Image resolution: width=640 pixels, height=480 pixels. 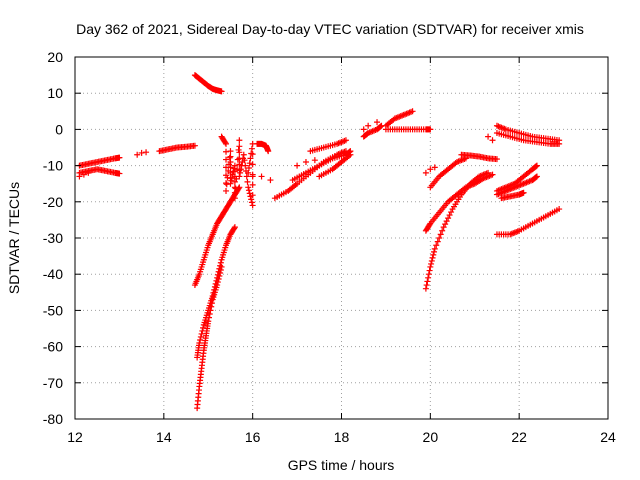 I want to click on x-tick-label: 18, so click(x=342, y=437).